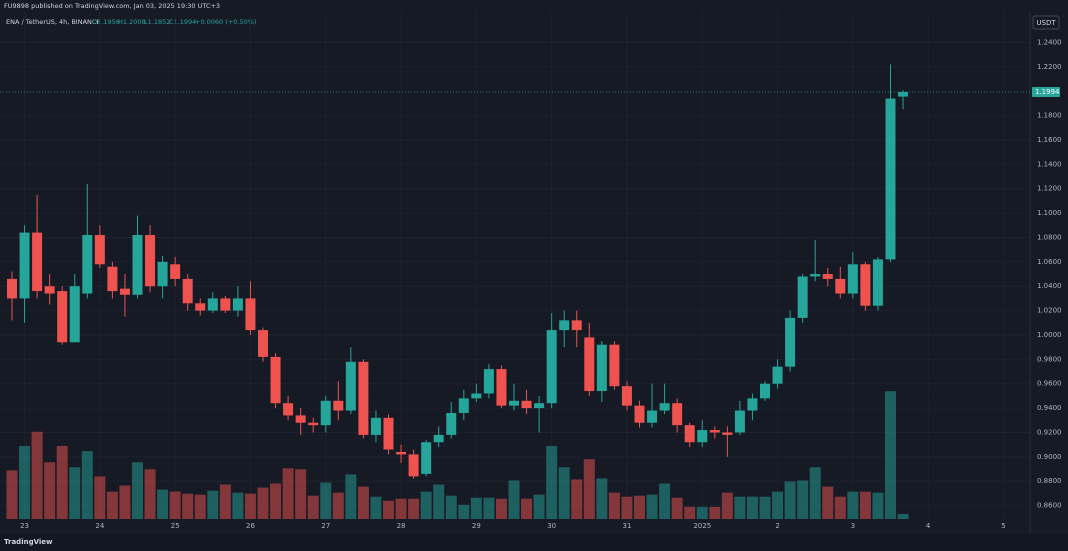  What do you see at coordinates (1049, 335) in the screenshot?
I see `y-tick-label: 1.0000` at bounding box center [1049, 335].